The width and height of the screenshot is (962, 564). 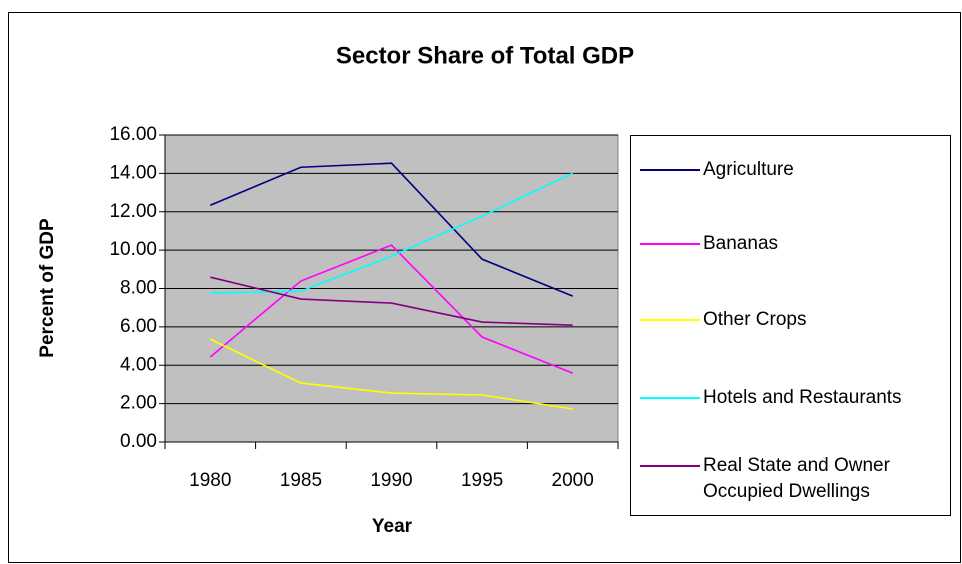 What do you see at coordinates (796, 478) in the screenshot?
I see `legend-label: Real State and Owner Occupied Dwellings` at bounding box center [796, 478].